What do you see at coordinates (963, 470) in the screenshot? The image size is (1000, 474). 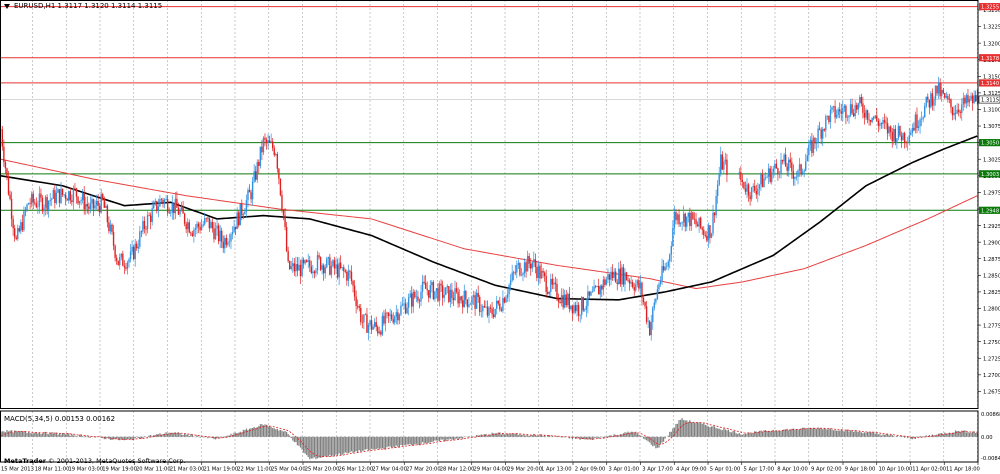 I see `x-tick-label: 11 Apr 18:00` at bounding box center [963, 470].